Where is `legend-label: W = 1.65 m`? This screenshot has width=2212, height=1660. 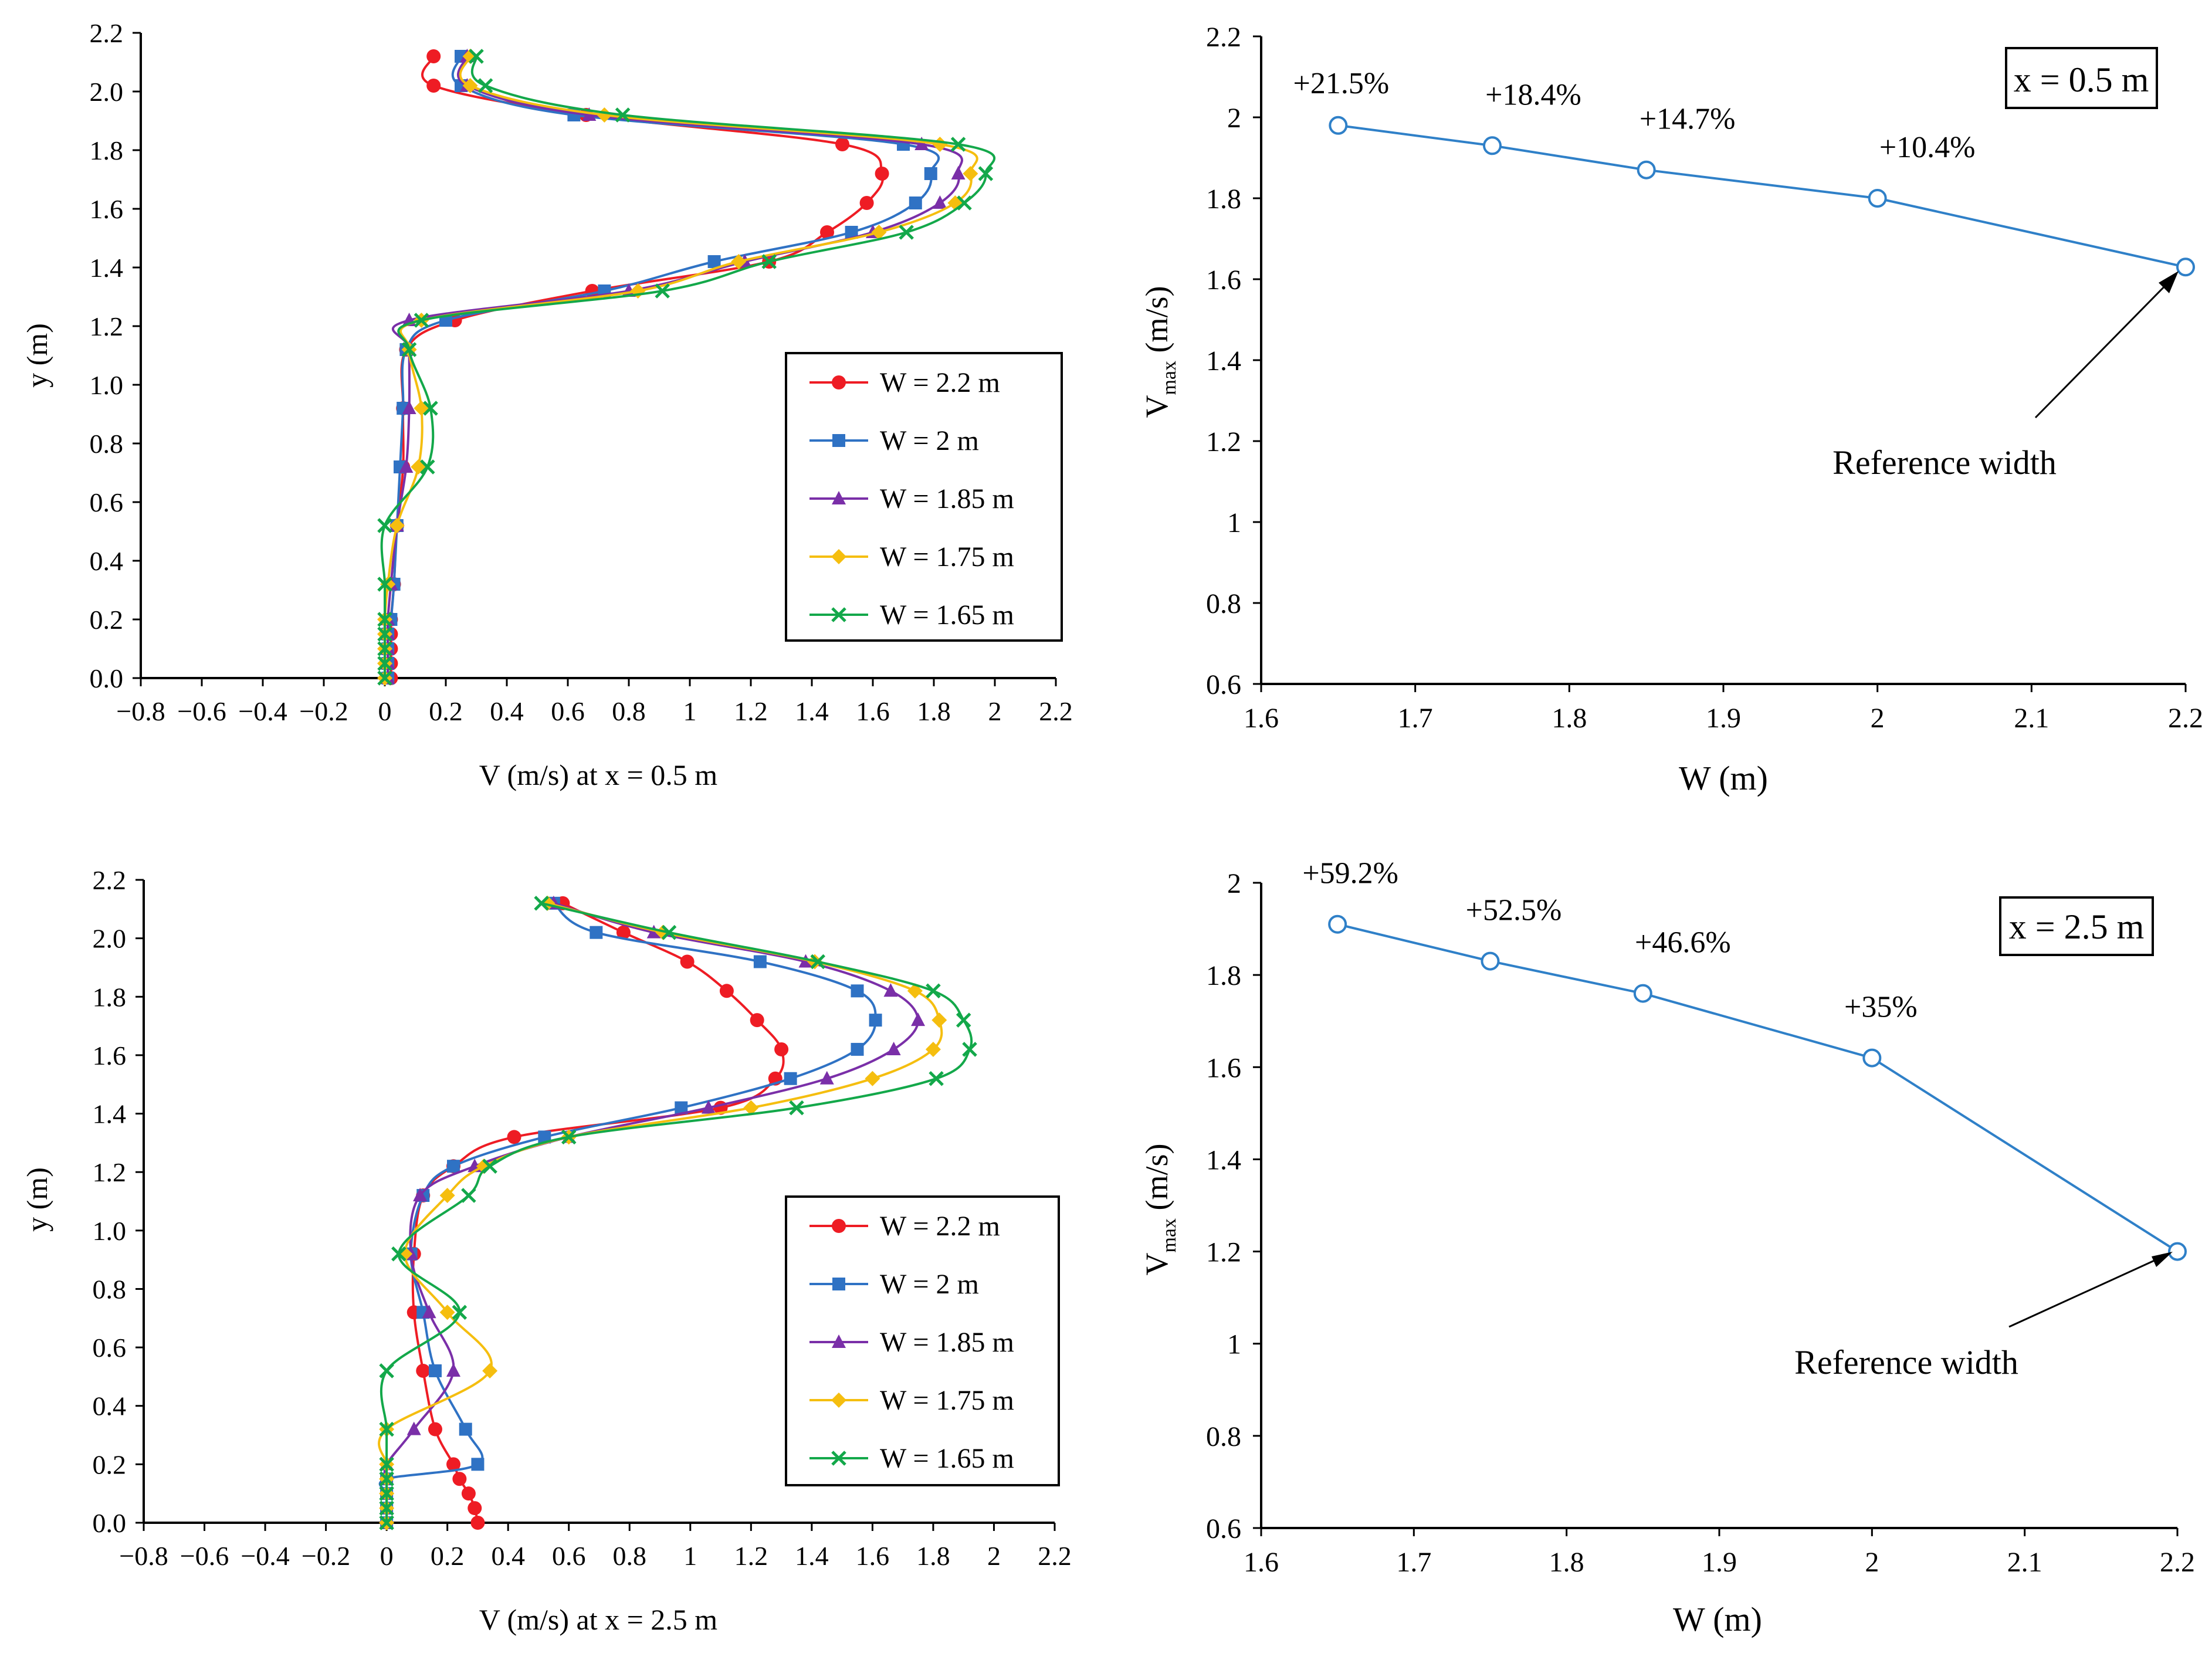
legend-label: W = 1.65 m is located at coordinates (947, 615).